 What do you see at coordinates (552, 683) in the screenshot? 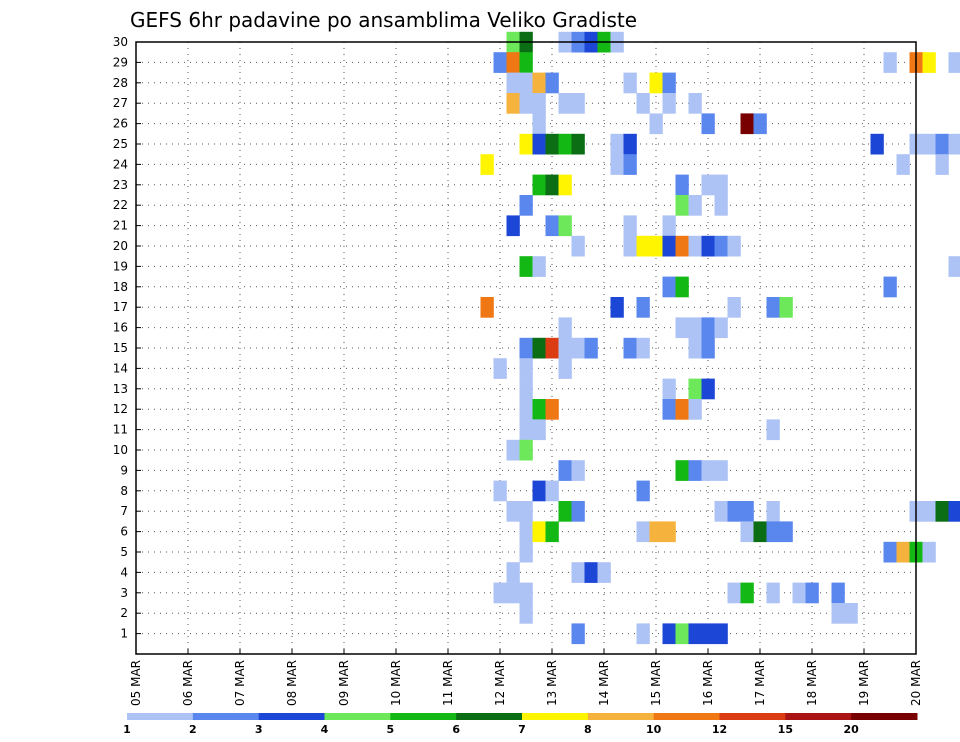
I see `x-tick-label: 13 MAR` at bounding box center [552, 683].